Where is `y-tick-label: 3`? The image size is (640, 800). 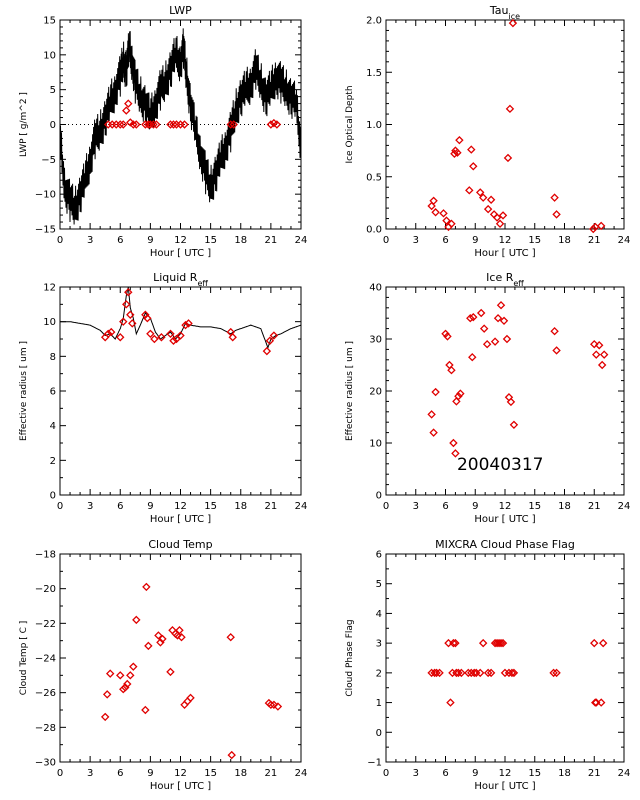
y-tick-label: 3 is located at coordinates (379, 644).